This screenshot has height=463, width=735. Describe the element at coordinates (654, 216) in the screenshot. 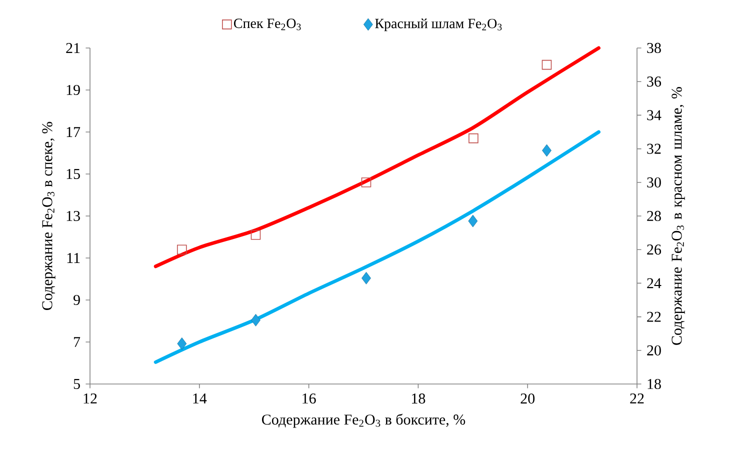

I see `y2-tick-label: 28` at that location.